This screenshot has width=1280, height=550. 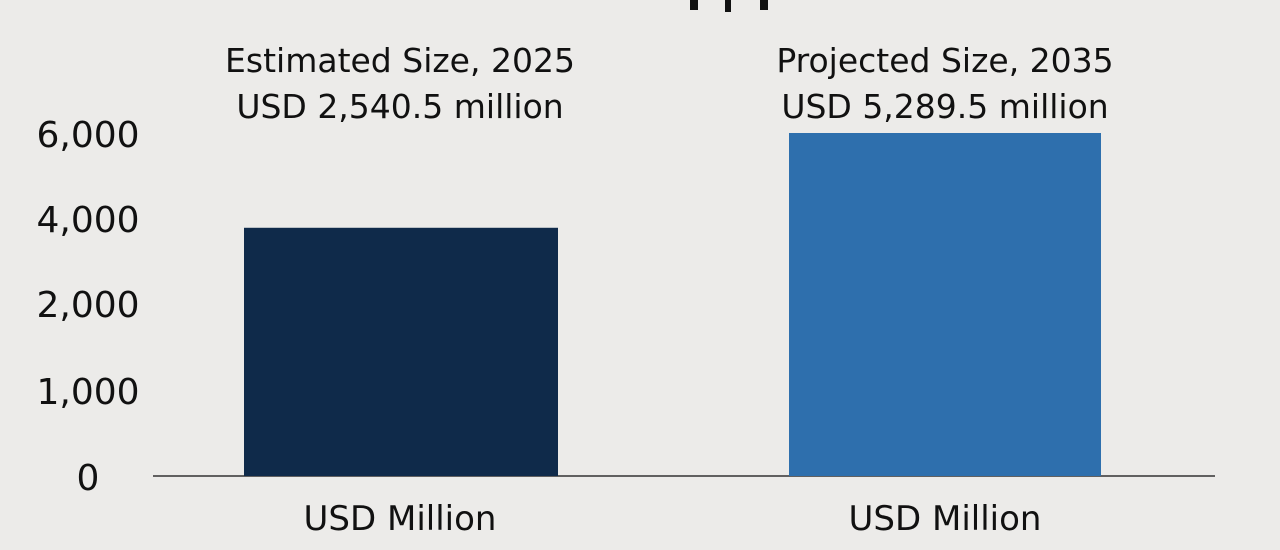 What do you see at coordinates (87, 135) in the screenshot?
I see `y-tick-label: 6,000` at bounding box center [87, 135].